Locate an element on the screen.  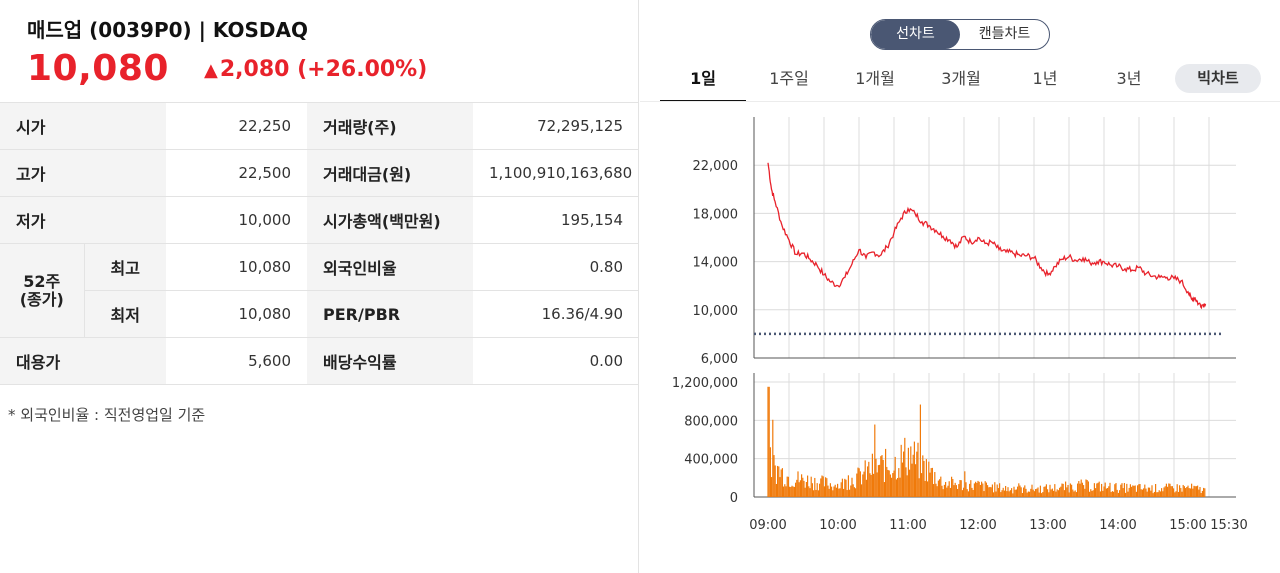
low-value: 10,000 is located at coordinates (237, 220).